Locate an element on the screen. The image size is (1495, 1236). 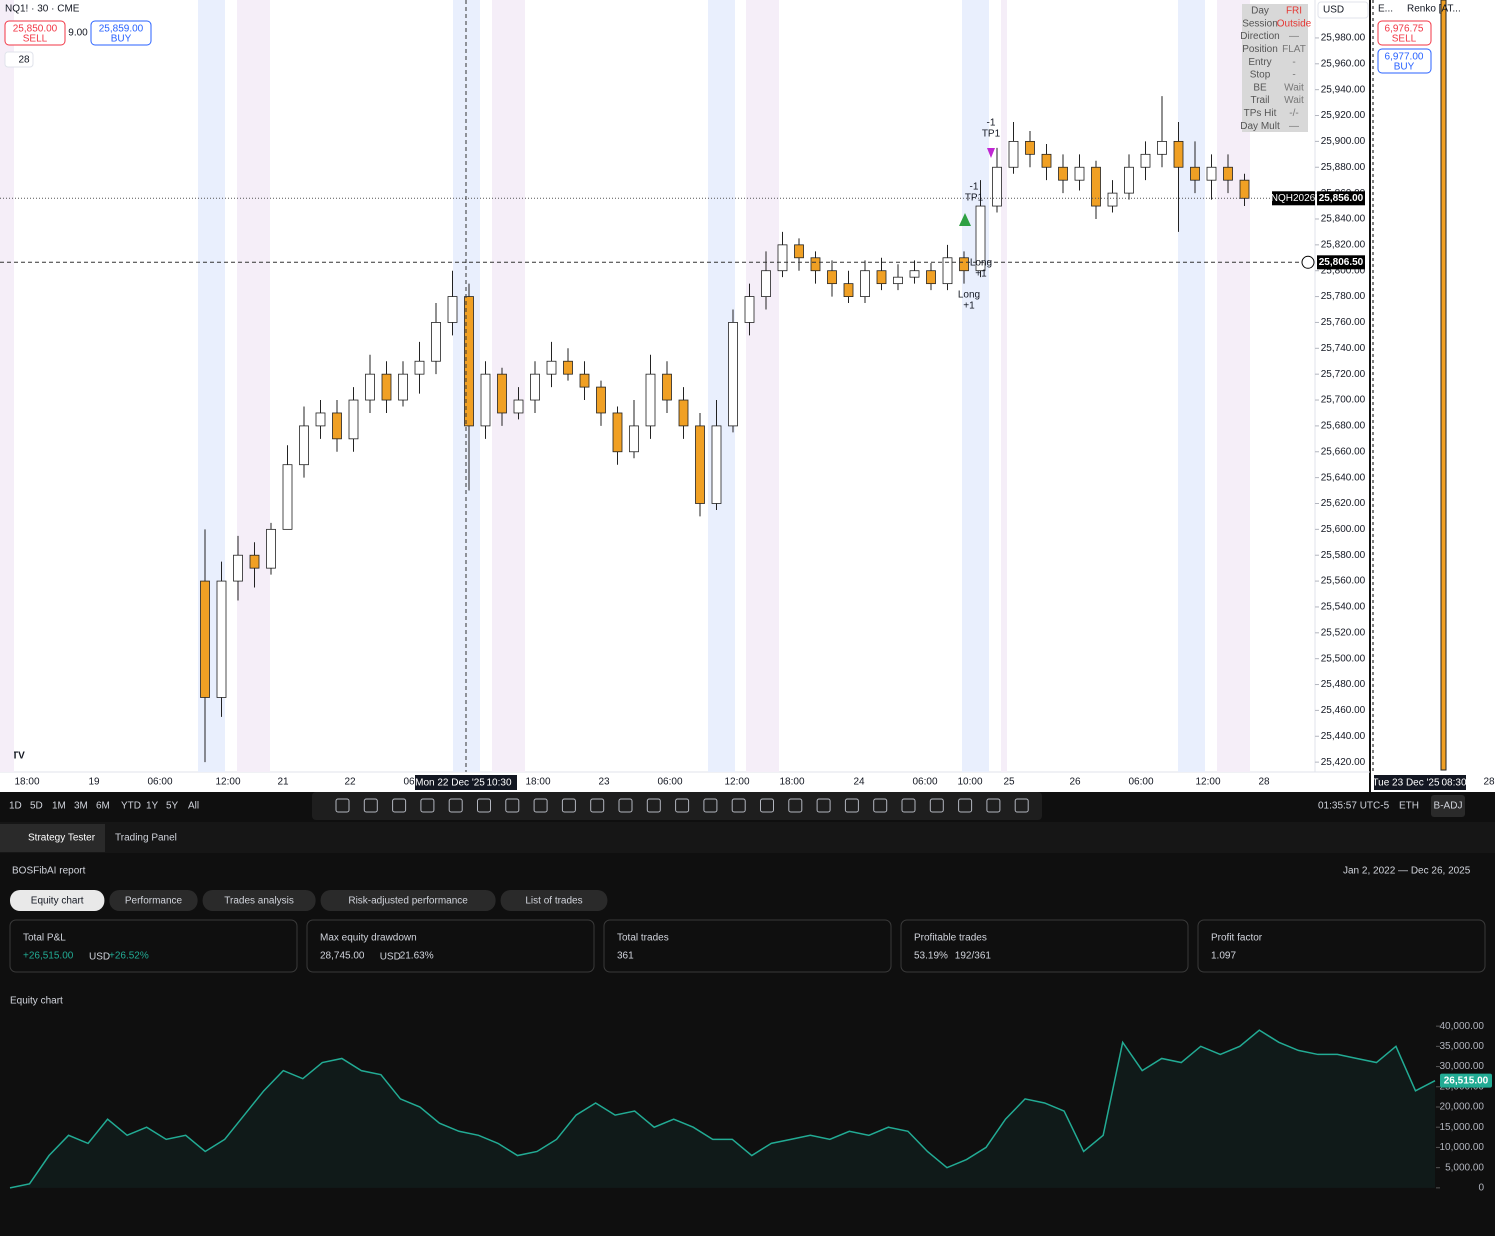
status-value: - is located at coordinates (1293, 62).